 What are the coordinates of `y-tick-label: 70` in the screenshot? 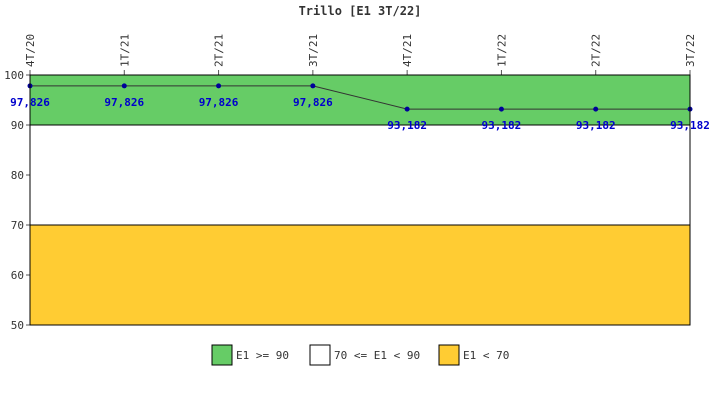 It's located at (17, 225).